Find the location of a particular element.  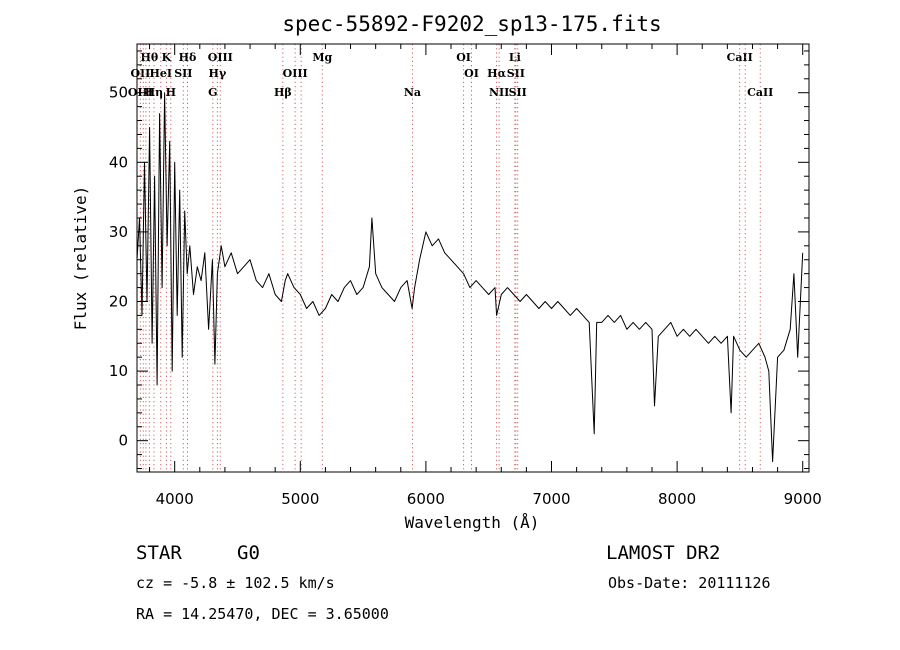

marker-label-row3-2: H is located at coordinates (171, 92).